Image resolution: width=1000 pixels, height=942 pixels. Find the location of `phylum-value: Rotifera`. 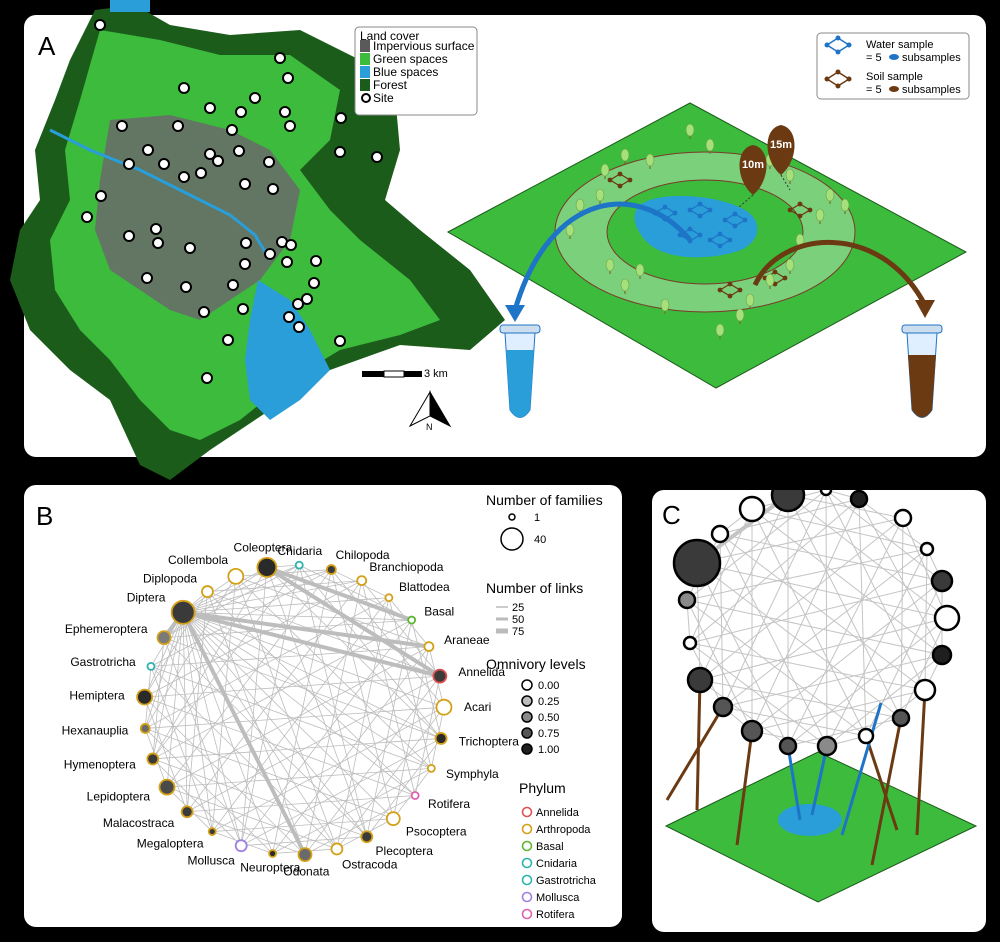

phylum-value: Rotifera is located at coordinates (555, 915).